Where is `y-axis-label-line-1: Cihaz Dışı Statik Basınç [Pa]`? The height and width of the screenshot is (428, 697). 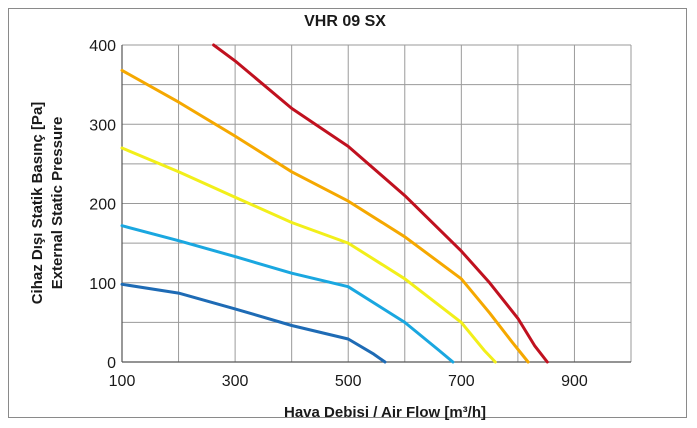
y-axis-label-line-1: Cihaz Dışı Statik Basınç [Pa] is located at coordinates (37, 203).